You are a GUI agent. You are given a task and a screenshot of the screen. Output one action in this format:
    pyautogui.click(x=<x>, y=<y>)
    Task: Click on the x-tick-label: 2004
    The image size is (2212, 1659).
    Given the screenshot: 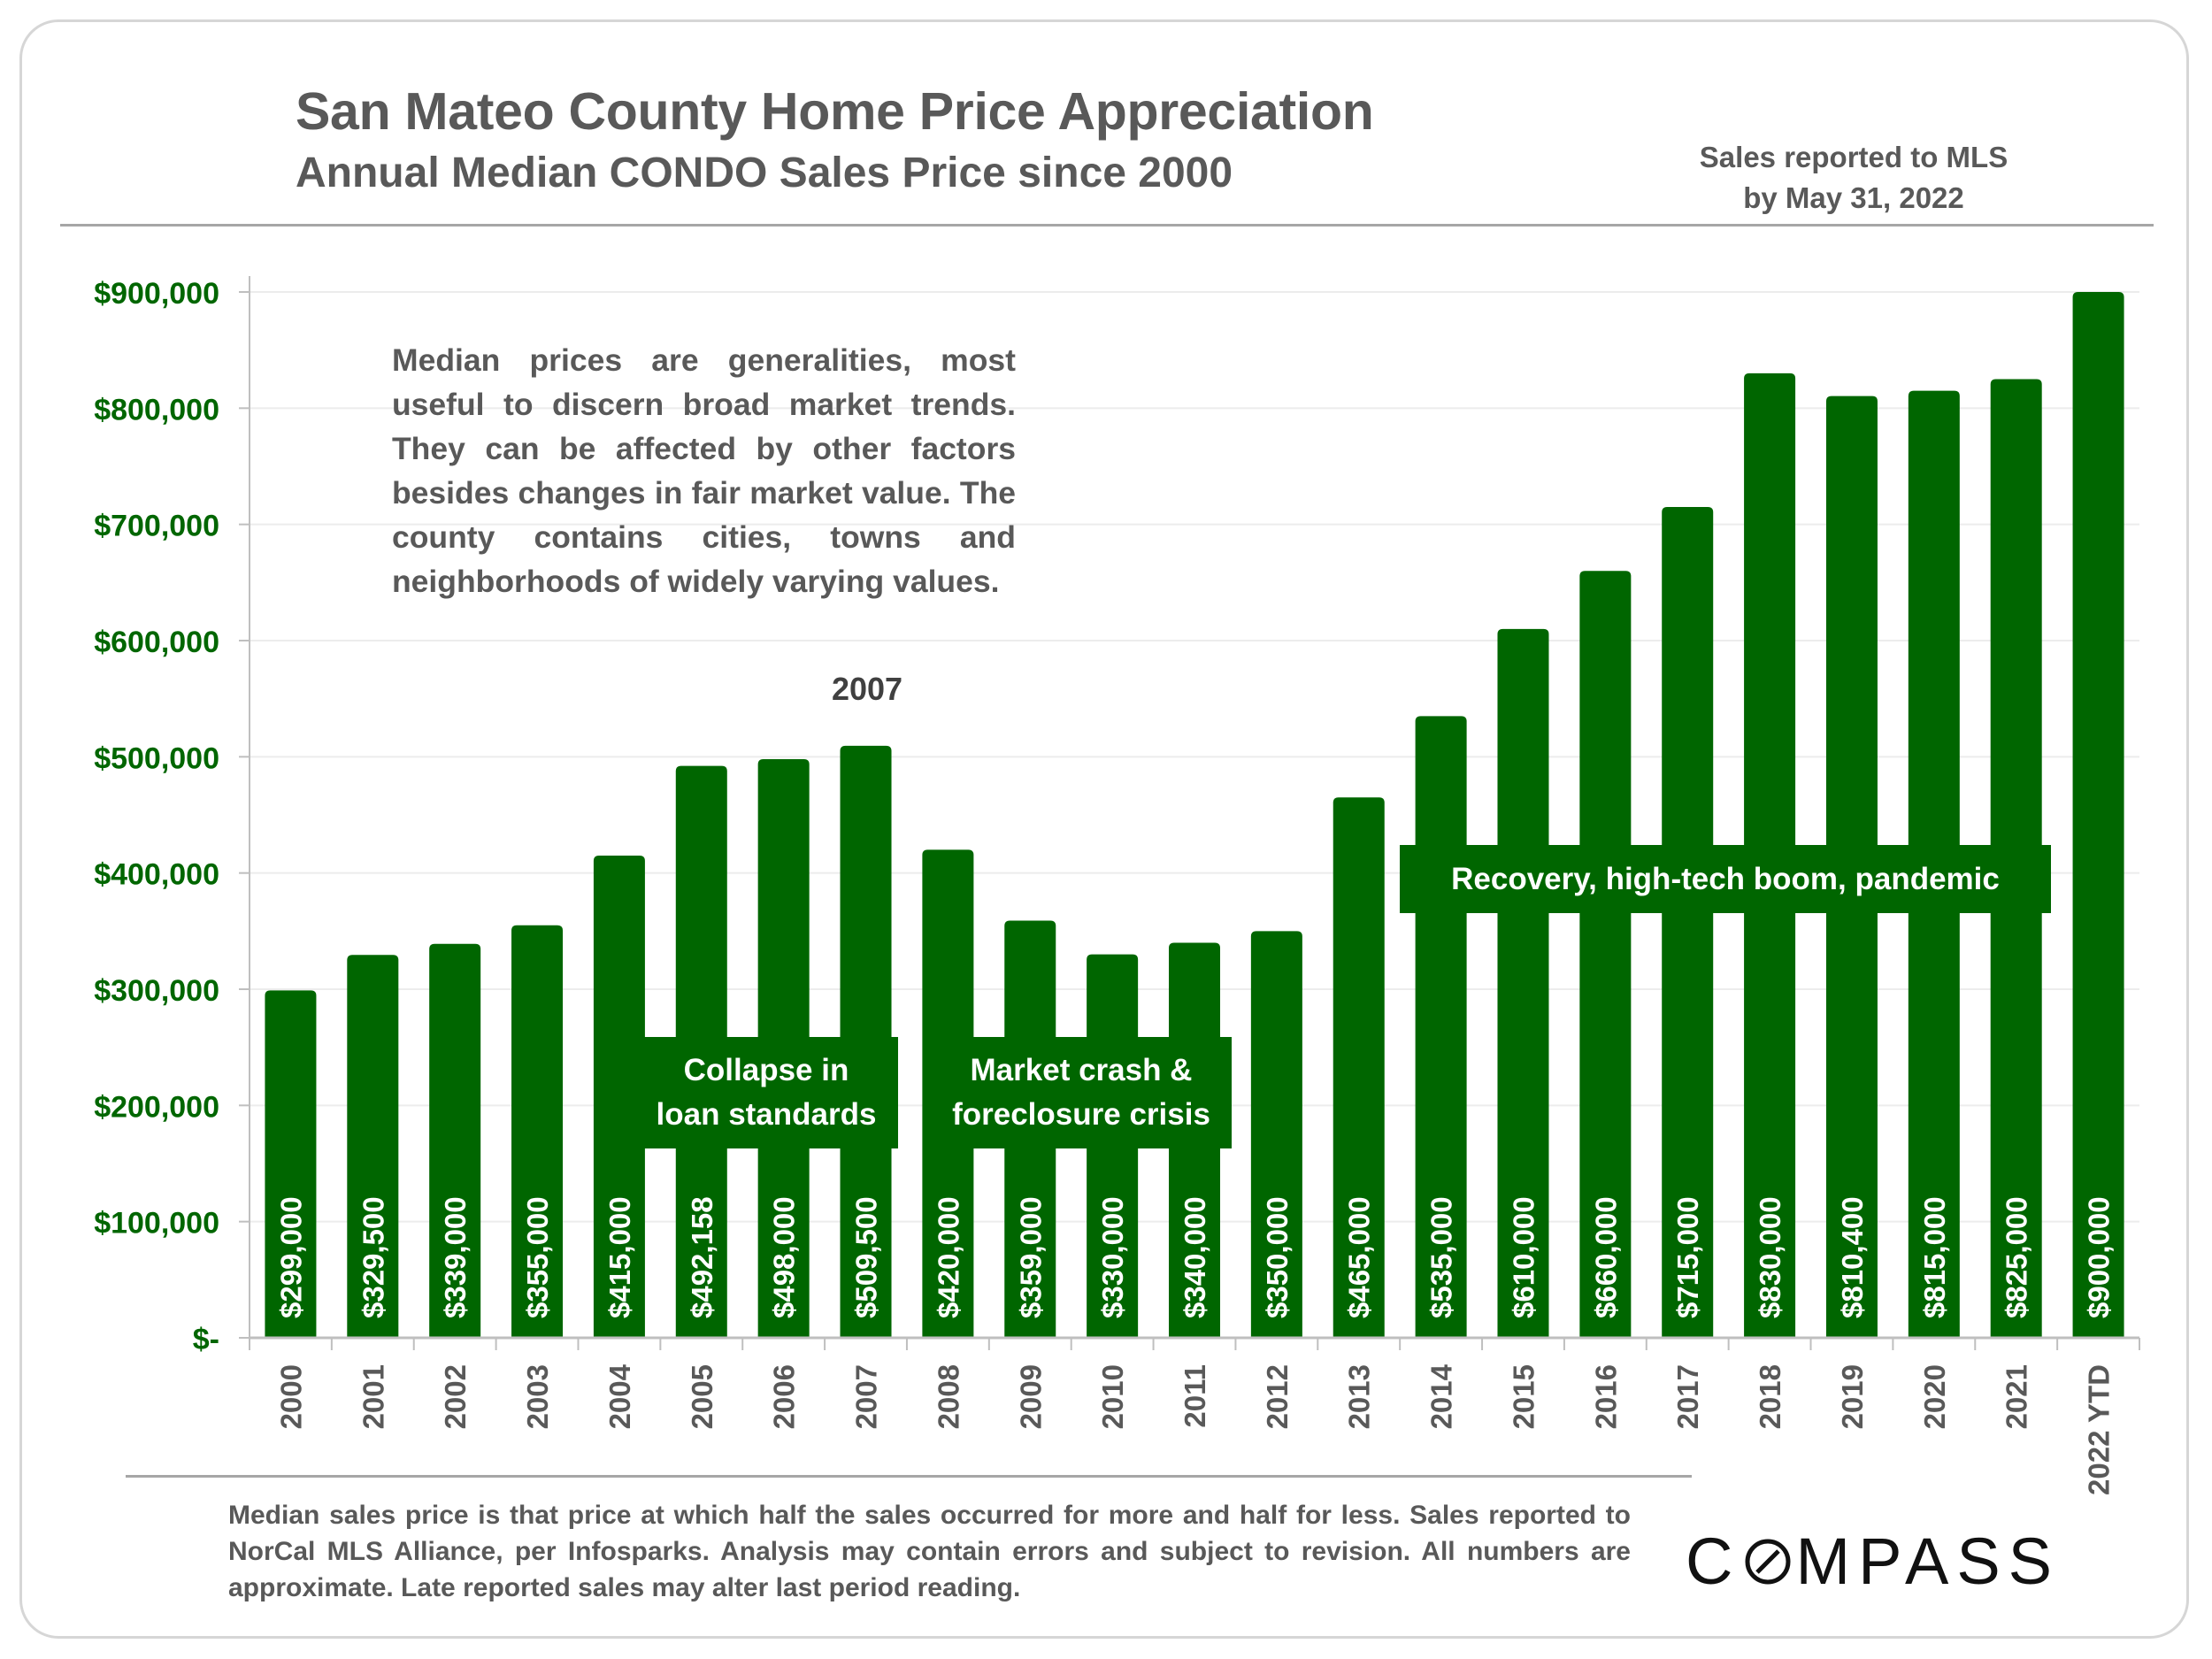 What is the action you would take?
    pyautogui.click(x=620, y=1396)
    